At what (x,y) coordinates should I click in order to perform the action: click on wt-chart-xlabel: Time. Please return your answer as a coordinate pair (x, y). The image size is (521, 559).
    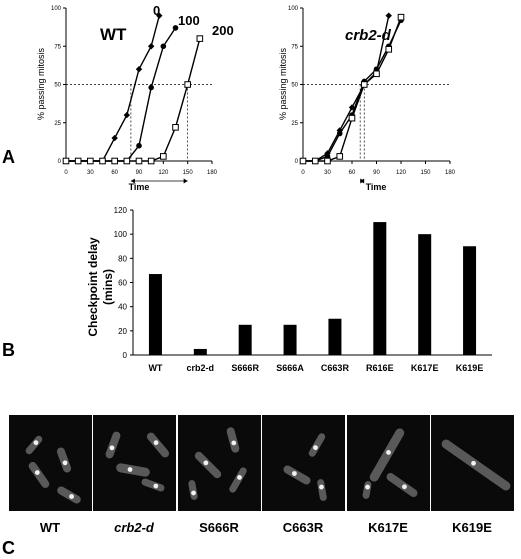
    Looking at the image, I should click on (139, 187).